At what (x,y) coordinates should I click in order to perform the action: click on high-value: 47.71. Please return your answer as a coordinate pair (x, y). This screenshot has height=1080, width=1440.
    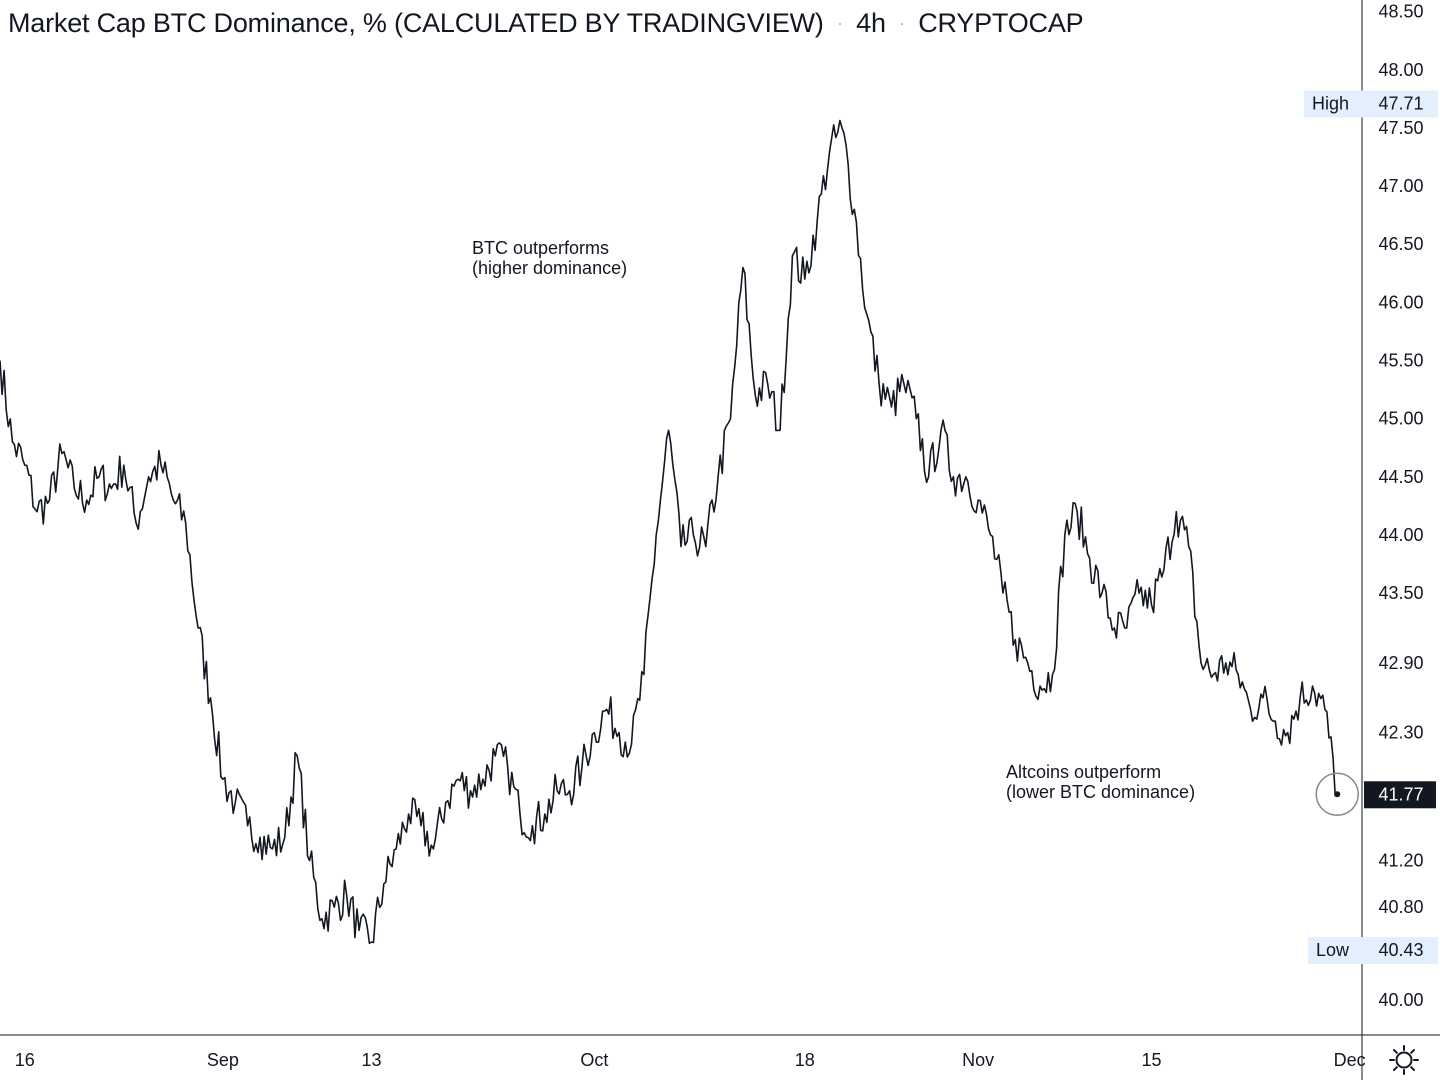
    Looking at the image, I should click on (1400, 104).